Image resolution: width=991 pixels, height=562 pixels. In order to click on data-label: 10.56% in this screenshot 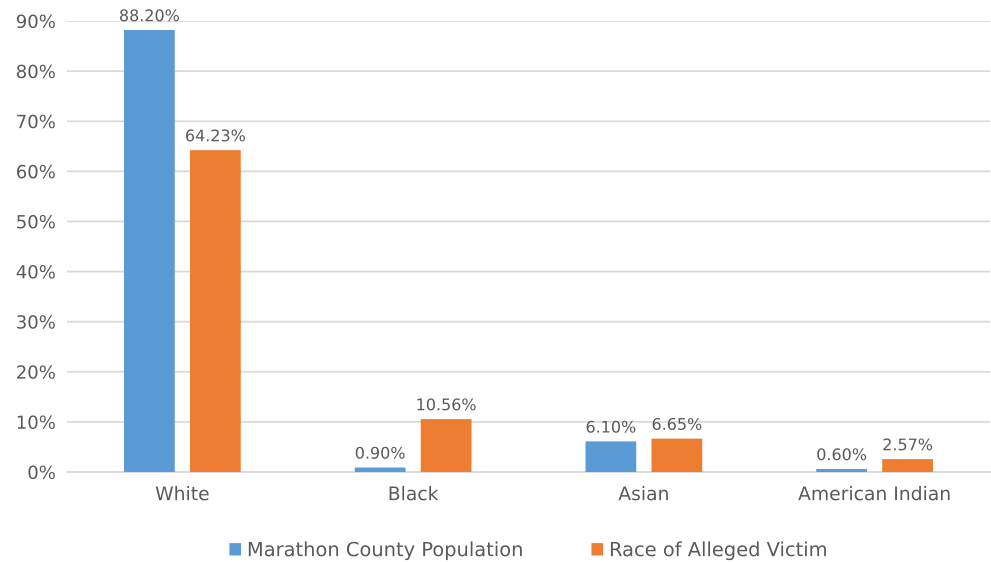, I will do `click(446, 404)`.